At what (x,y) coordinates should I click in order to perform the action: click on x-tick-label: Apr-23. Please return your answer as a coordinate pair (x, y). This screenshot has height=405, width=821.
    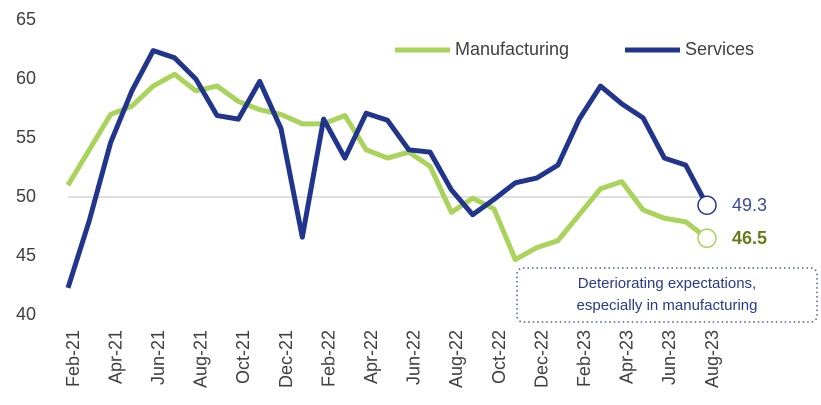
    Looking at the image, I should click on (627, 357).